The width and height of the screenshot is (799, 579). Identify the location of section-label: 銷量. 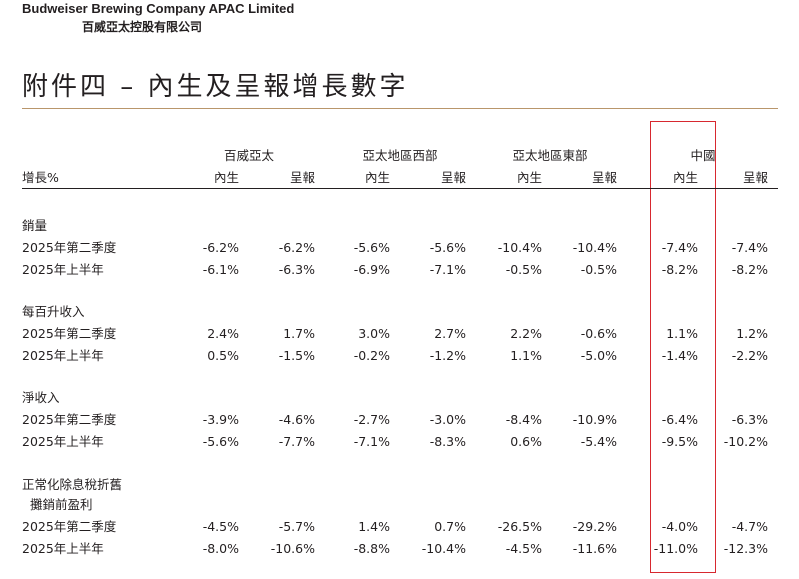
(35, 225).